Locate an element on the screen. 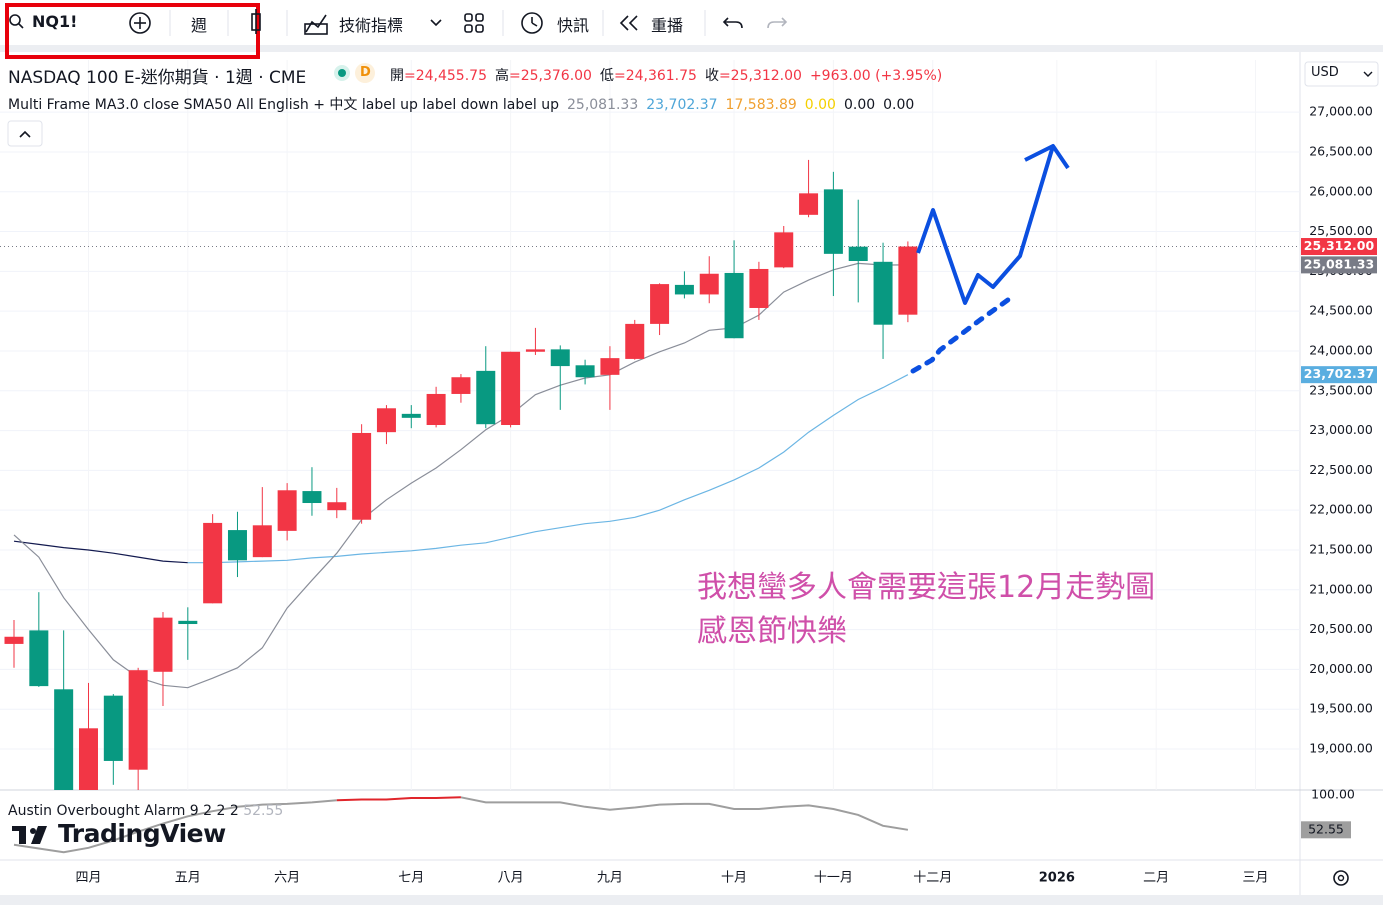 Image resolution: width=1383 pixels, height=905 pixels. delay-badge: D is located at coordinates (365, 72).